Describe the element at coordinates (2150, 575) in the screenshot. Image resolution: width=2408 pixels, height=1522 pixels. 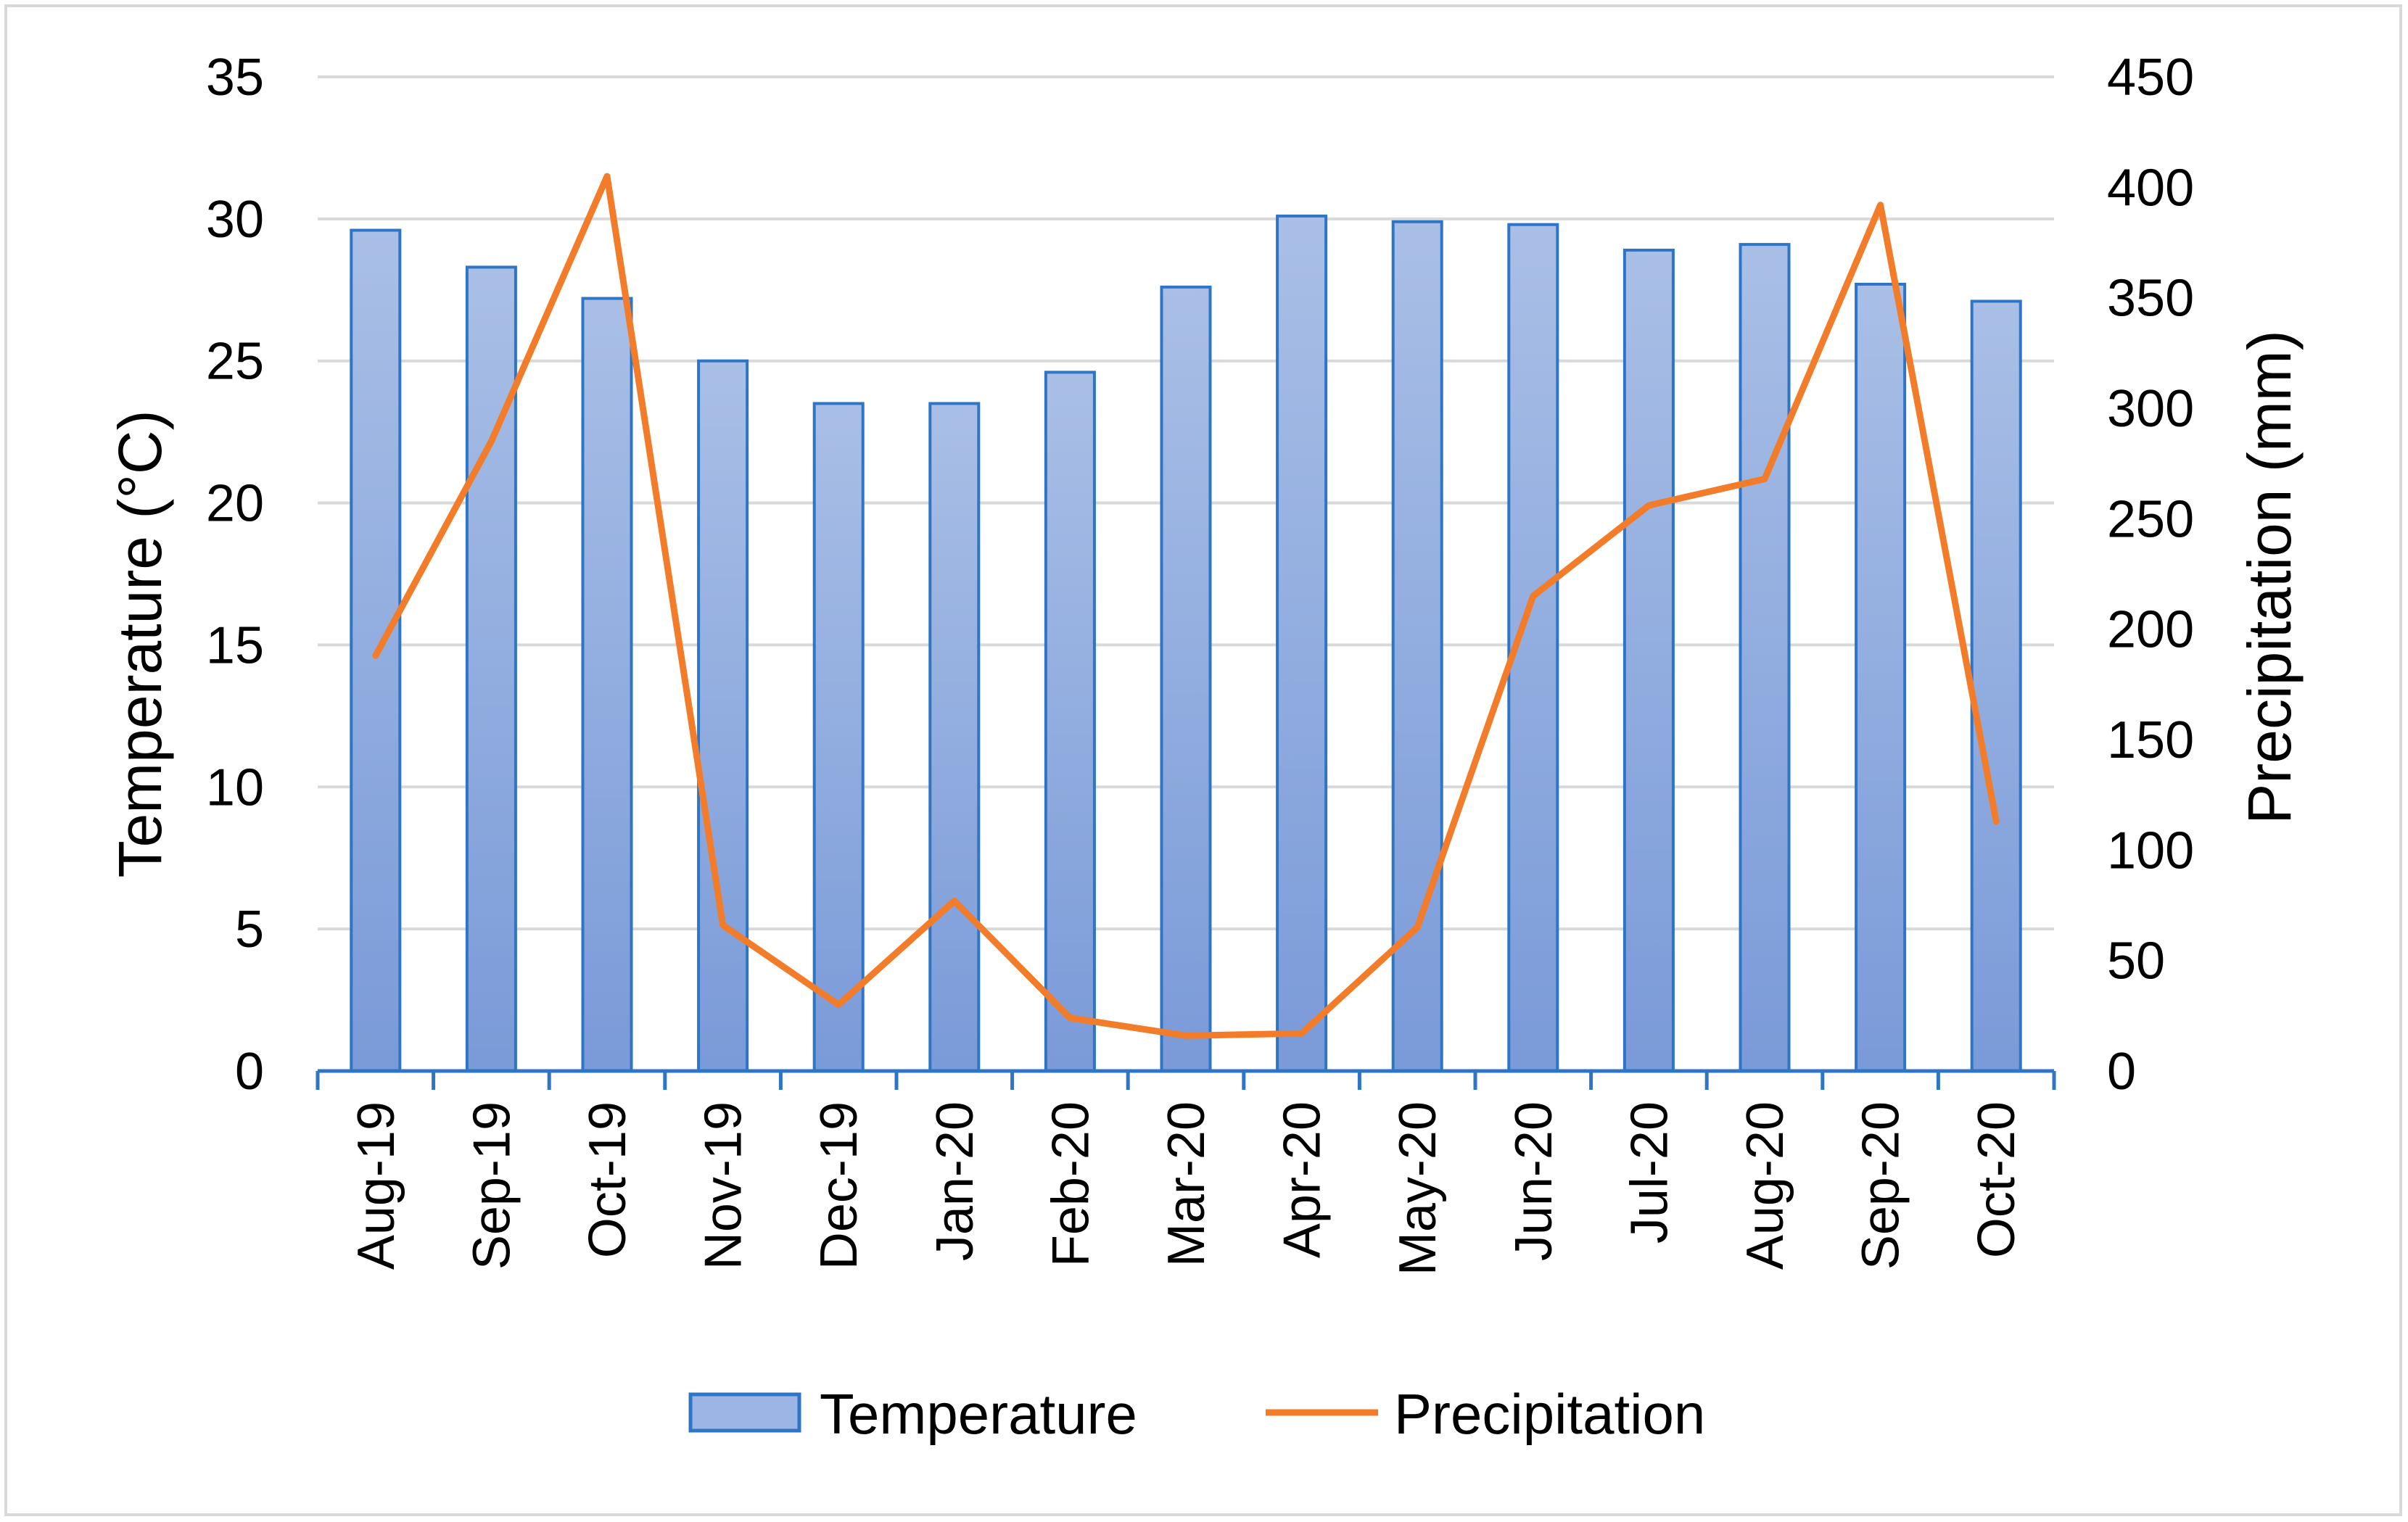
I see `right-axis-ticks: 0 50 100 150 200 250 300 350 400 450` at that location.